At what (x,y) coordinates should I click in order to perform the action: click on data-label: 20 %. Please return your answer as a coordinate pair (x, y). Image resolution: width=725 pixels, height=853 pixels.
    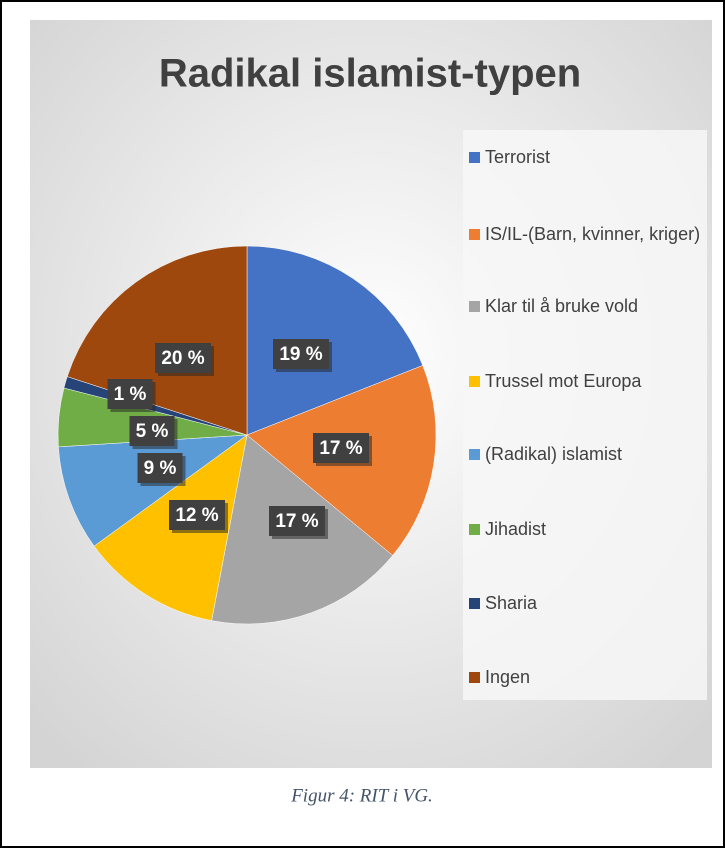
    Looking at the image, I should click on (182, 358).